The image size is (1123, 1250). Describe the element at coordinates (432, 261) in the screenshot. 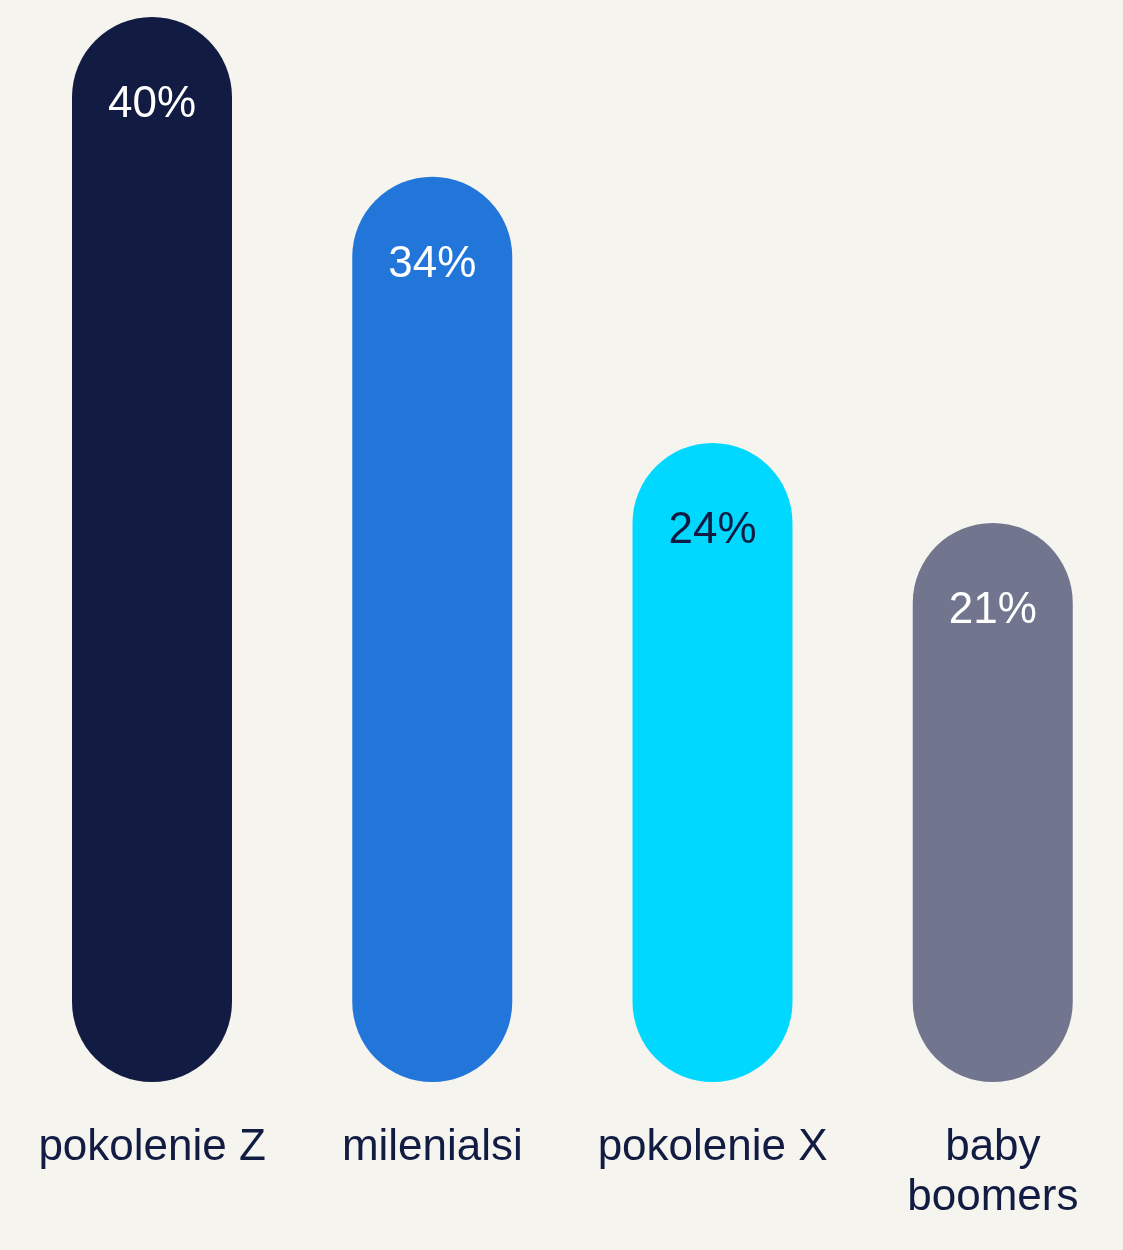

I see `data-label: 34%` at that location.